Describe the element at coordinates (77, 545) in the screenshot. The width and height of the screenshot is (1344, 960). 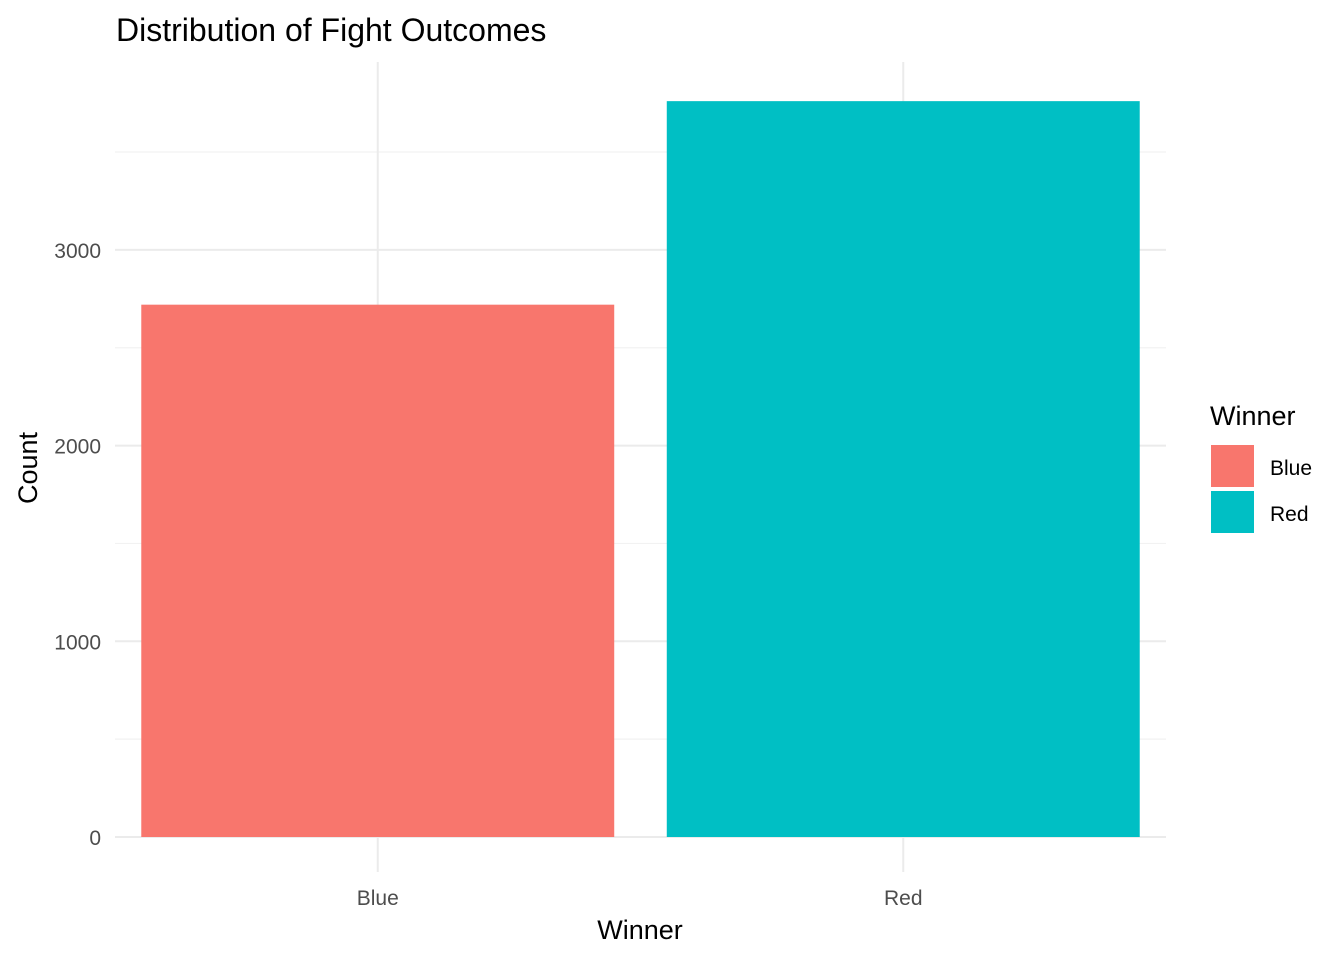
I see `y-axis-ticks: 0 1000 2000 3000` at that location.